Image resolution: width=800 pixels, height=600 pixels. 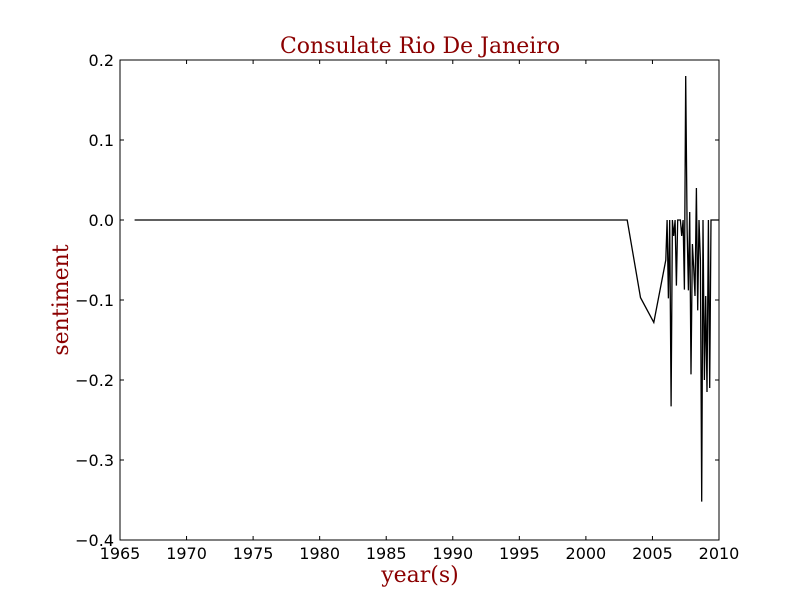 What do you see at coordinates (253, 553) in the screenshot?
I see `x-tick-label: 1975` at bounding box center [253, 553].